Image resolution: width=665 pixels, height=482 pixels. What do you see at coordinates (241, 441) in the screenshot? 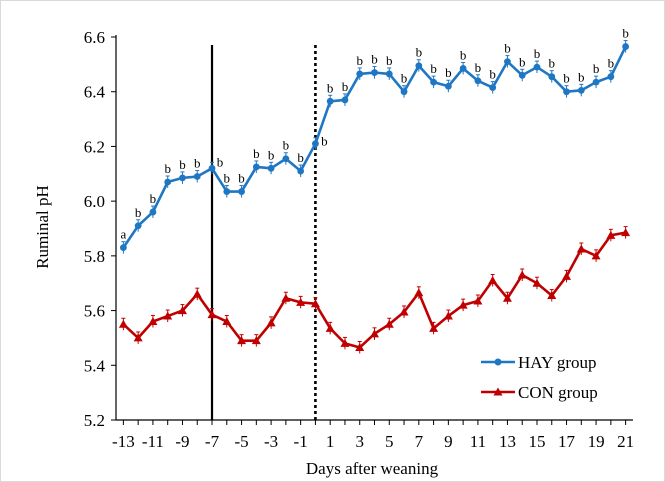
I see `x-tick-label: -5` at bounding box center [241, 441].